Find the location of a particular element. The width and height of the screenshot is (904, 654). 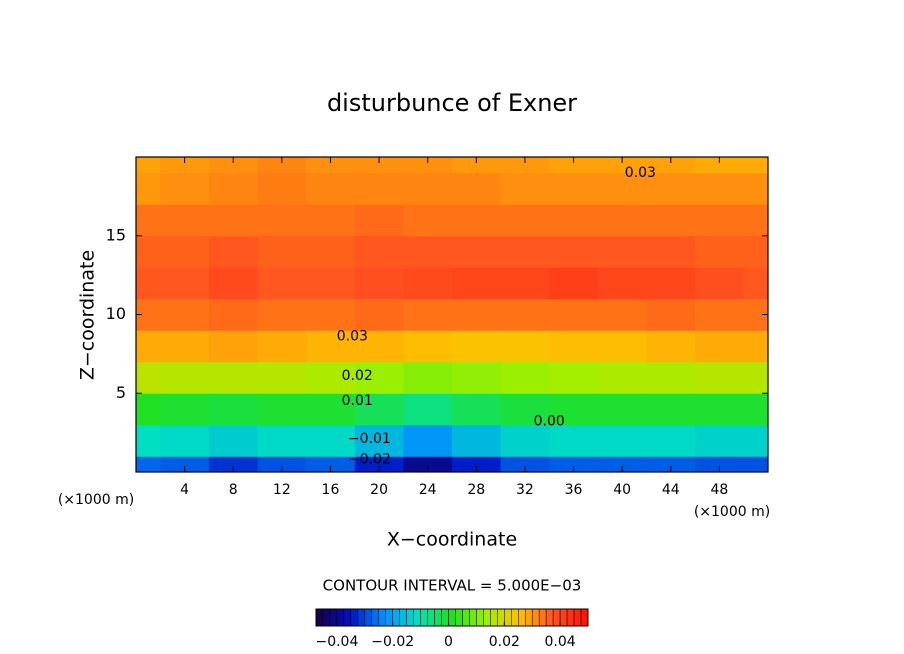

y-tick-label: 5 is located at coordinates (121, 392).